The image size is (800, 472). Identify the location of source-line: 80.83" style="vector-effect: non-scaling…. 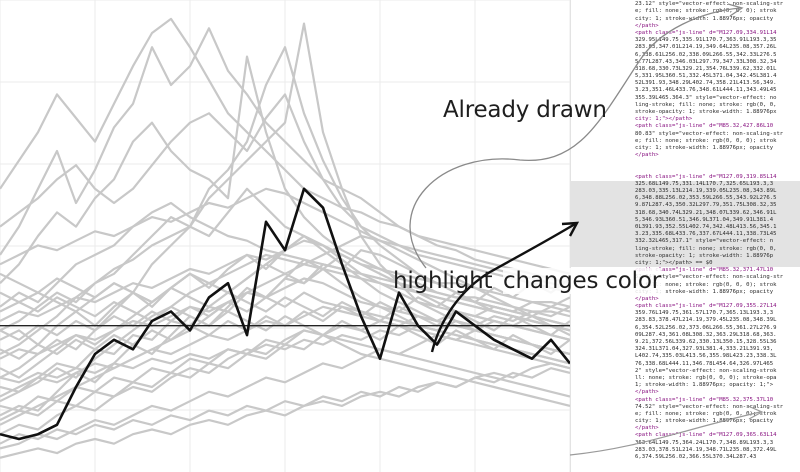
(709, 133).